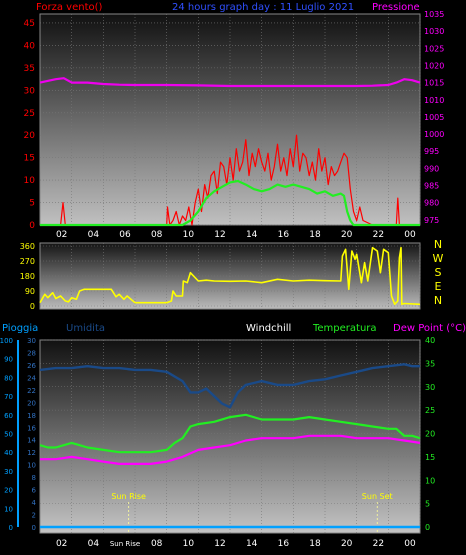 The width and height of the screenshot is (466, 555). I want to click on temperature-axis-ticks: 0 5 10 15 20 25 30 35 40, so click(430, 434).